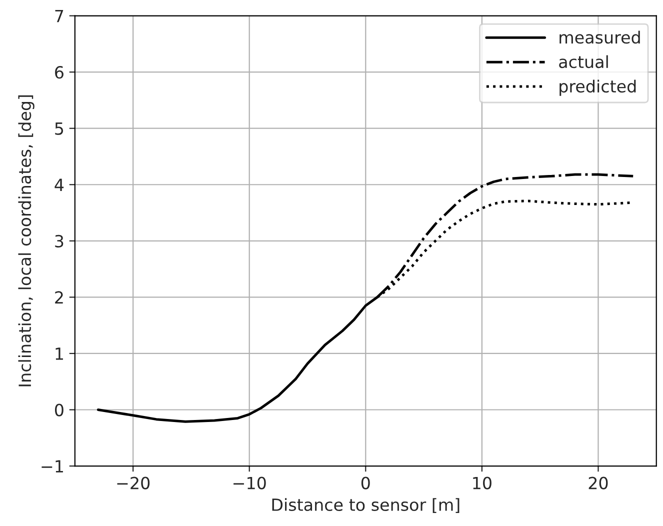 The height and width of the screenshot is (526, 663). What do you see at coordinates (600, 37) in the screenshot?
I see `legend-label: measured` at bounding box center [600, 37].